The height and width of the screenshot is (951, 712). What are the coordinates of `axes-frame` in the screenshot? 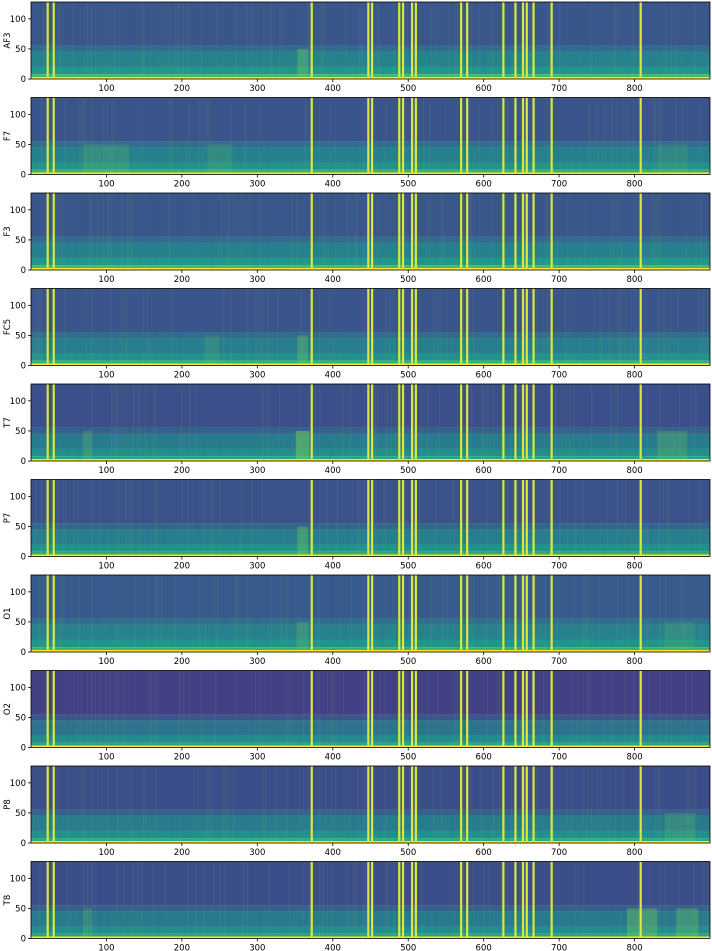 It's located at (370, 900).